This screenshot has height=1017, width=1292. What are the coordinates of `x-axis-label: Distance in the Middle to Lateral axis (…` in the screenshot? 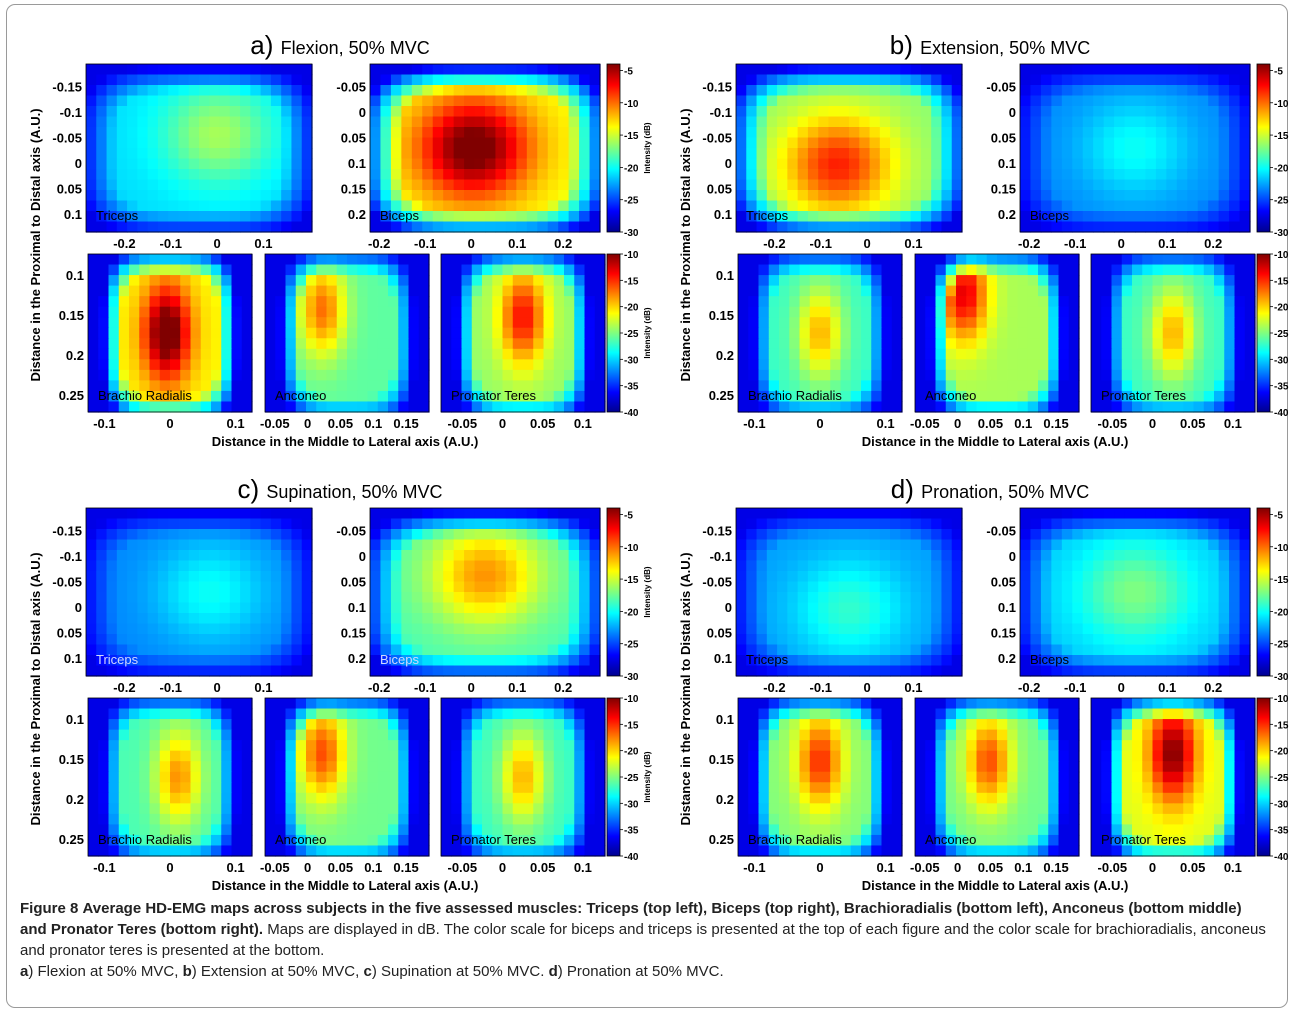 It's located at (345, 441).